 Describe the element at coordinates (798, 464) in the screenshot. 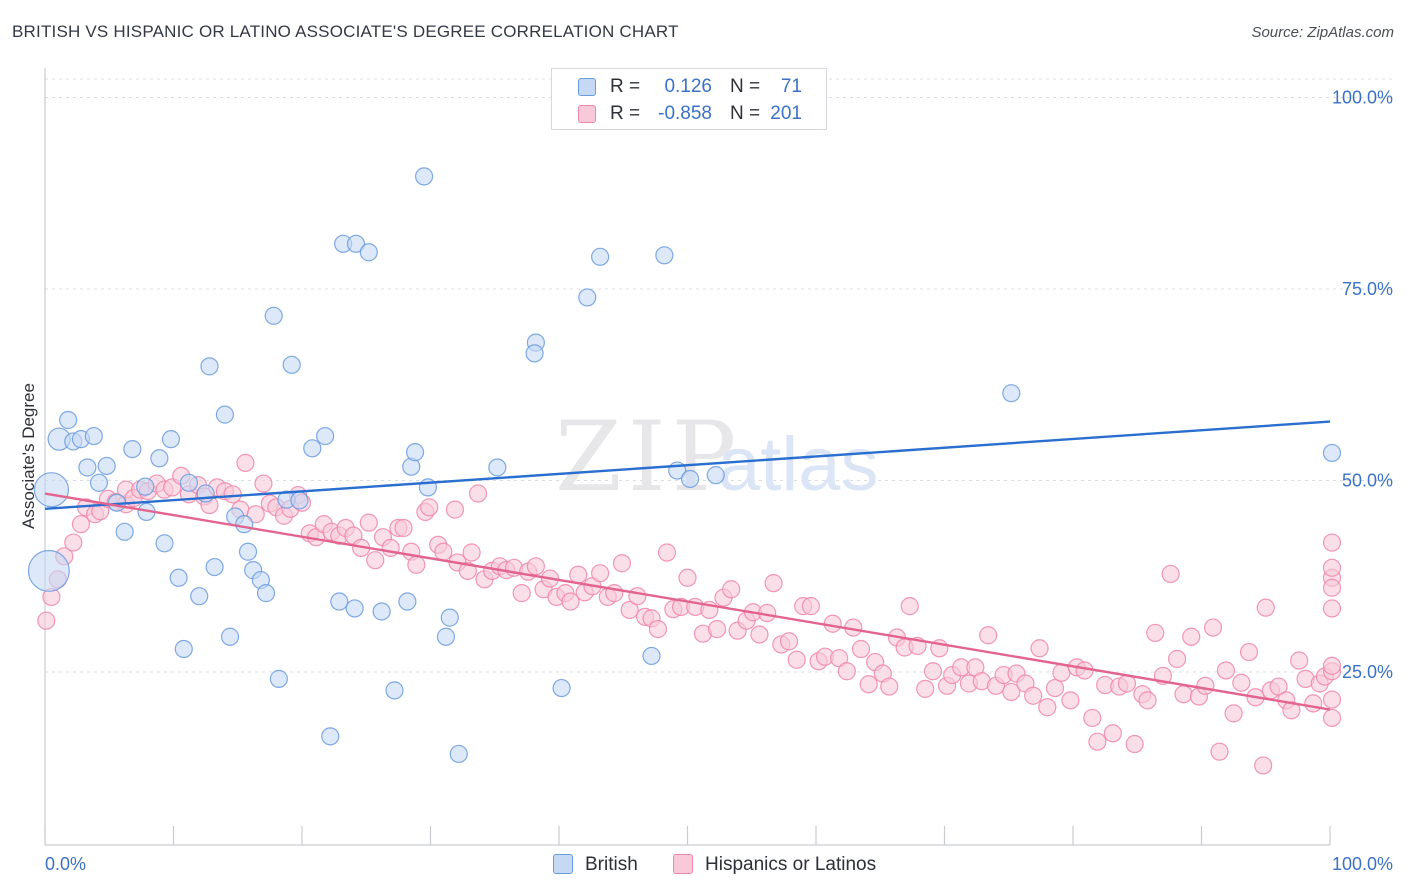

I see `watermark-atlas: atlas` at that location.